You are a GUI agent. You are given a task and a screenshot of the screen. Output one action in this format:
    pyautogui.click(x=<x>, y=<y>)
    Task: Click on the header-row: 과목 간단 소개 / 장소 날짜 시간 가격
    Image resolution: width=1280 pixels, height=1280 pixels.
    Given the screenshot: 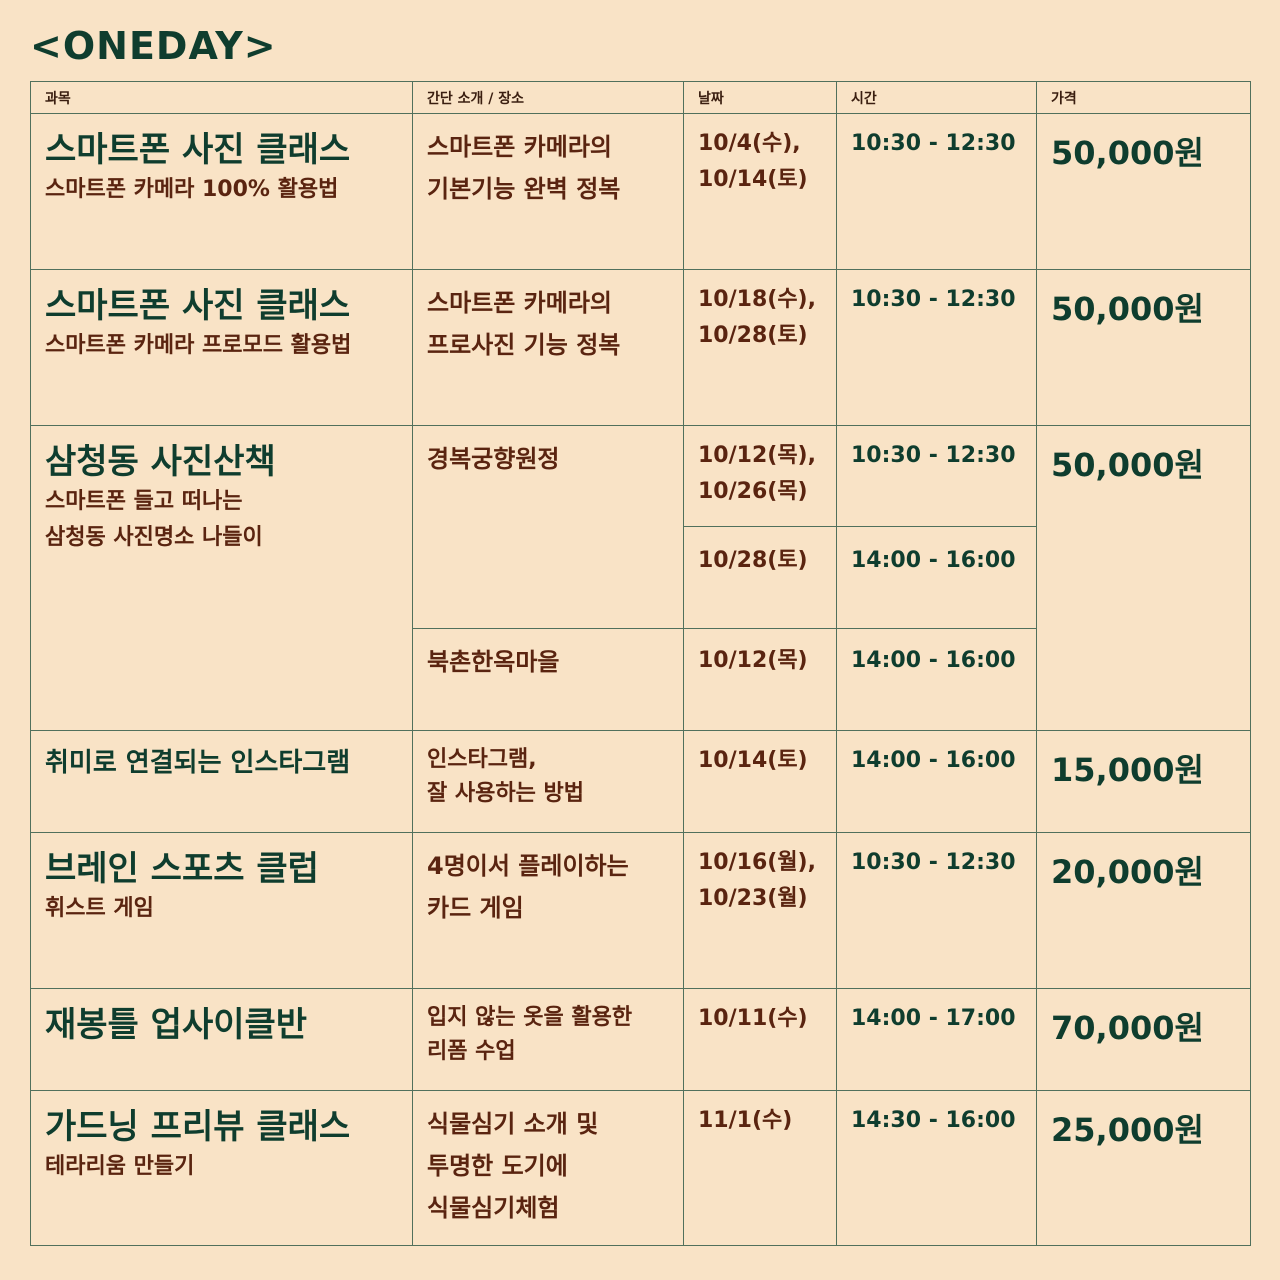 What is the action you would take?
    pyautogui.click(x=640, y=97)
    